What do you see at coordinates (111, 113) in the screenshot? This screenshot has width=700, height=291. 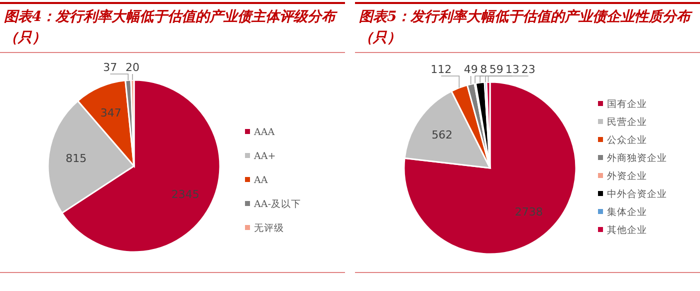 I see `data-label: 347` at bounding box center [111, 113].